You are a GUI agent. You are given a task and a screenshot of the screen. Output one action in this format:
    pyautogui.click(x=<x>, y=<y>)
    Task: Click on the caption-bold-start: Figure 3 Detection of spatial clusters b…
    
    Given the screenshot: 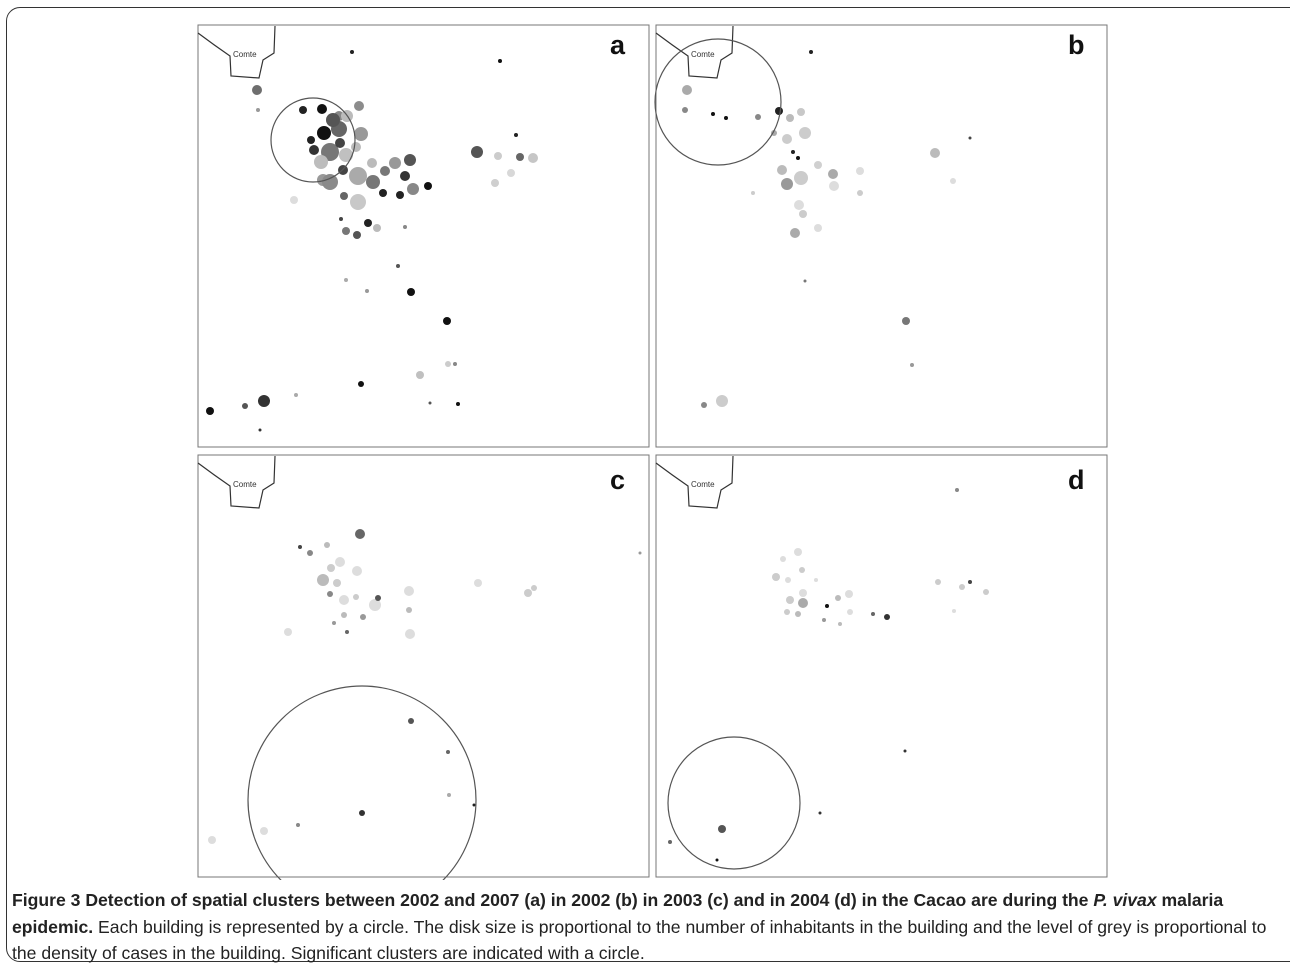 What is the action you would take?
    pyautogui.click(x=553, y=900)
    